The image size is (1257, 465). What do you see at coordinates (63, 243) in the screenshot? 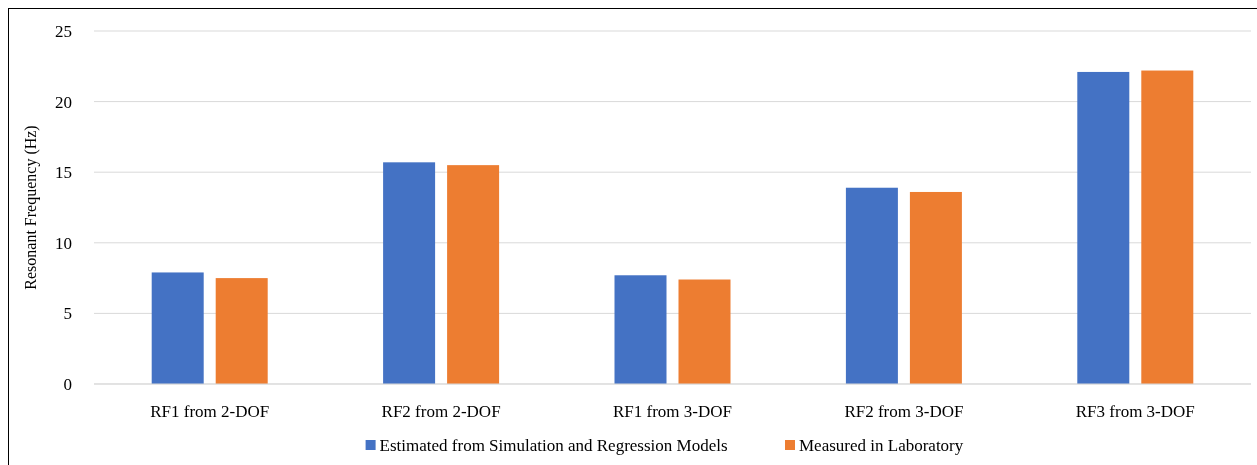
I see `y-tick-label: 10` at bounding box center [63, 243].